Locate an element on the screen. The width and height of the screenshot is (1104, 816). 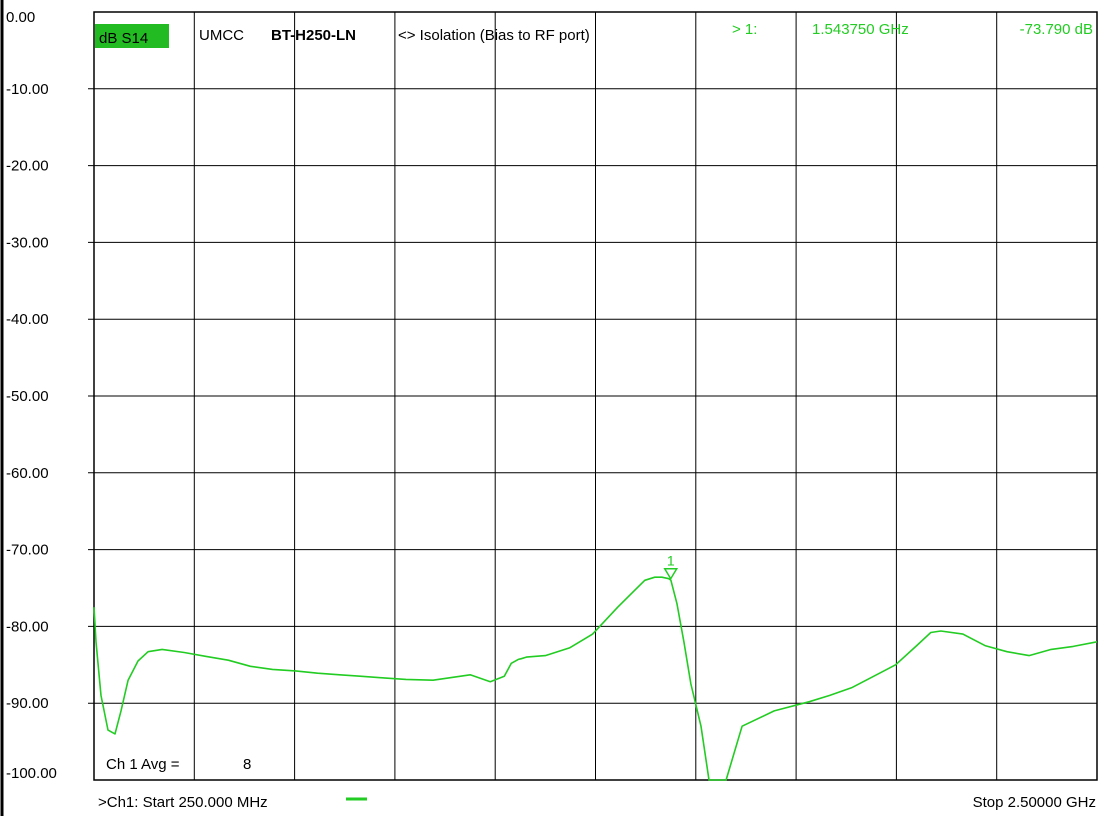
y-tick-label: -60.00 is located at coordinates (27, 473).